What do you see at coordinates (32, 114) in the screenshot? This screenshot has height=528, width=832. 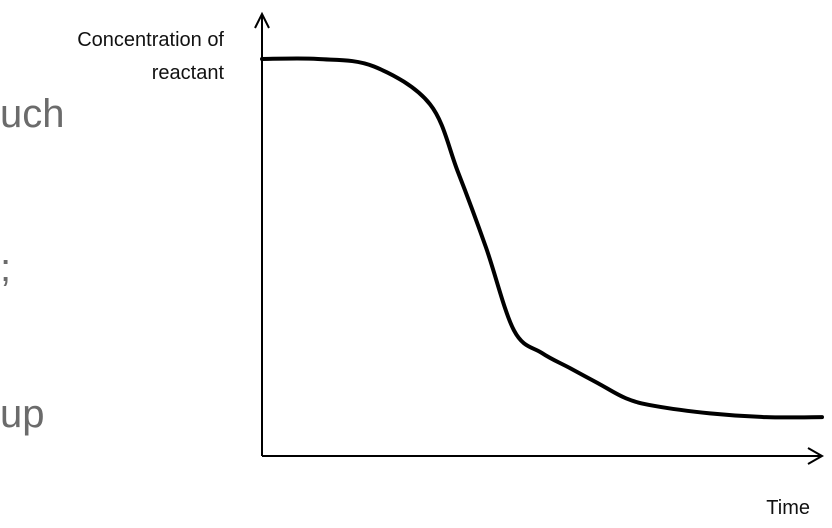 I see `slide-text-fragment-1: uch` at bounding box center [32, 114].